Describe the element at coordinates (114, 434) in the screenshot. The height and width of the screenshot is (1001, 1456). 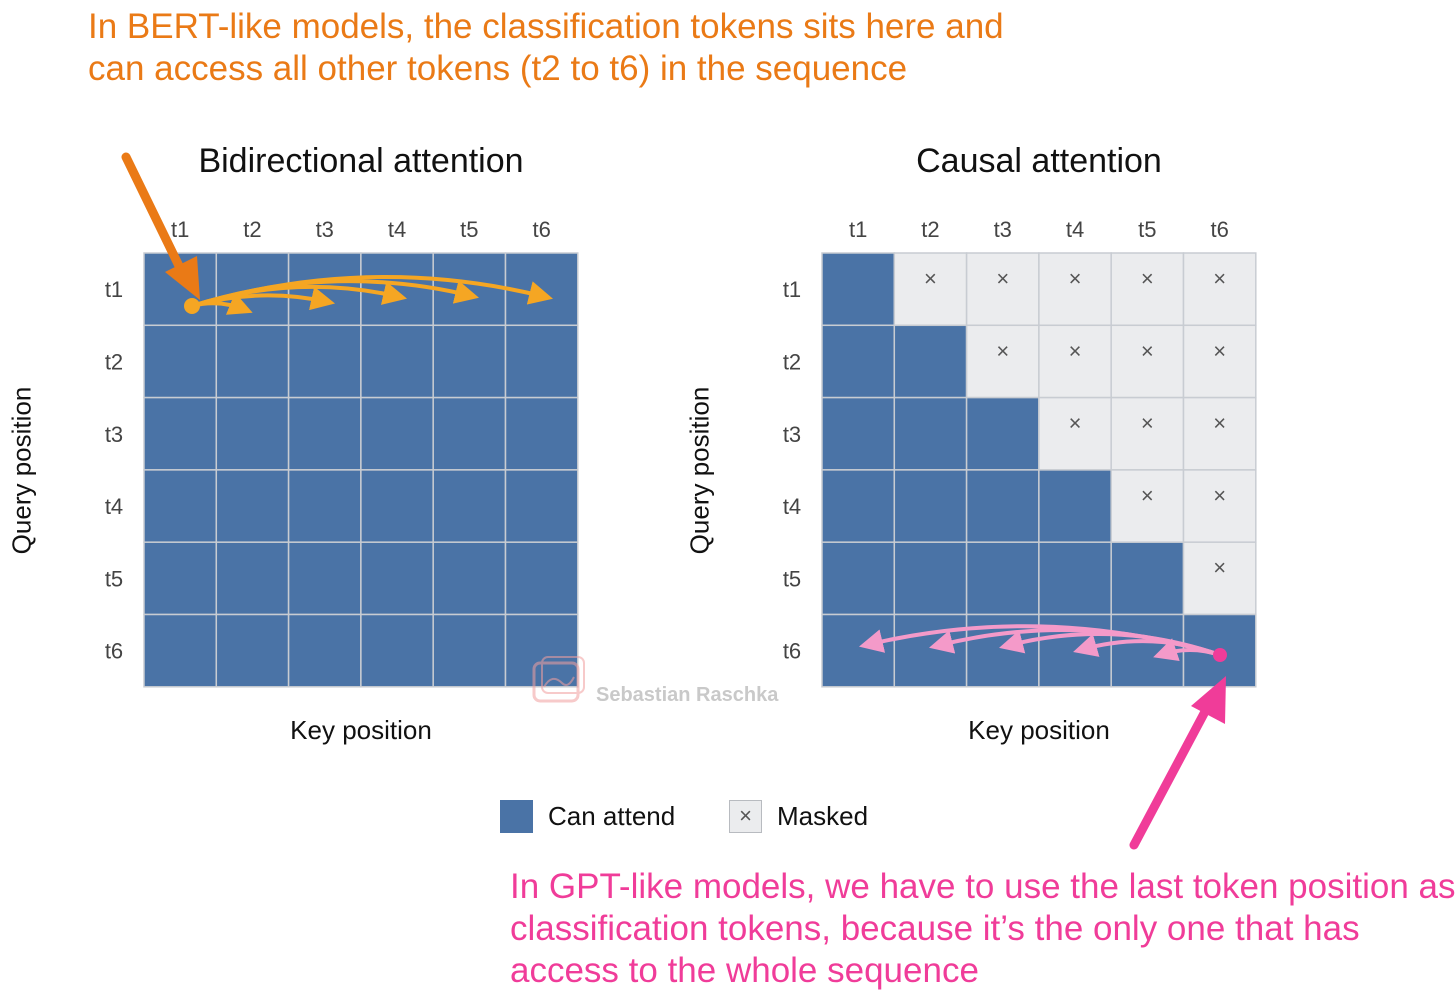
I see `bidirectional-row-label-t3: t3` at that location.